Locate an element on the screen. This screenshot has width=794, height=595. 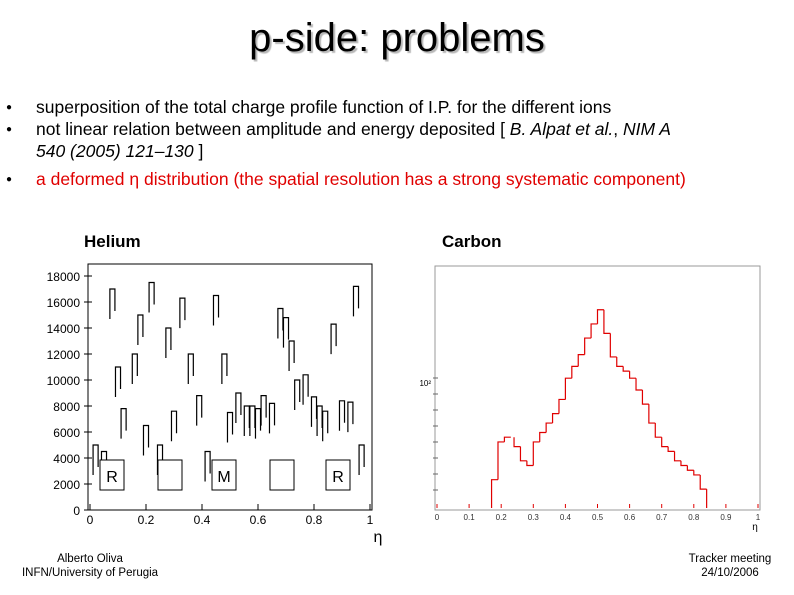
y-tick-label: 8000 is located at coordinates (66, 407).